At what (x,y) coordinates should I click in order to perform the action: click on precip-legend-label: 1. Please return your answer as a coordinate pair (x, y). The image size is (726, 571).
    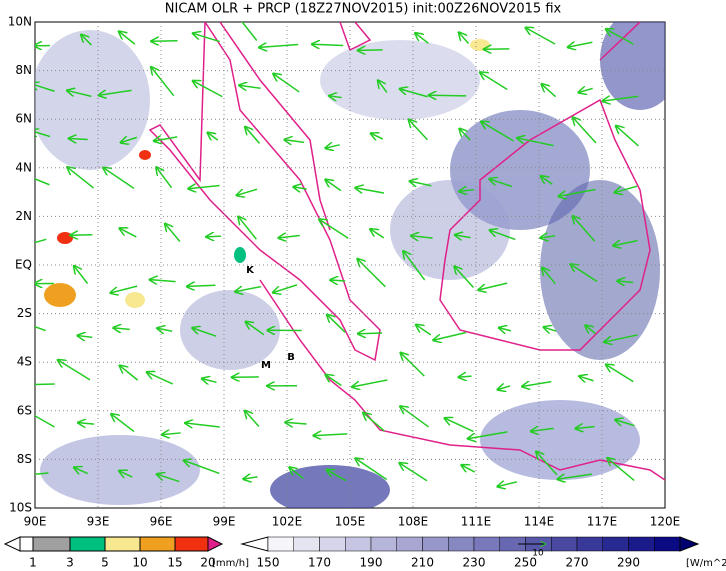
    Looking at the image, I should click on (33, 563).